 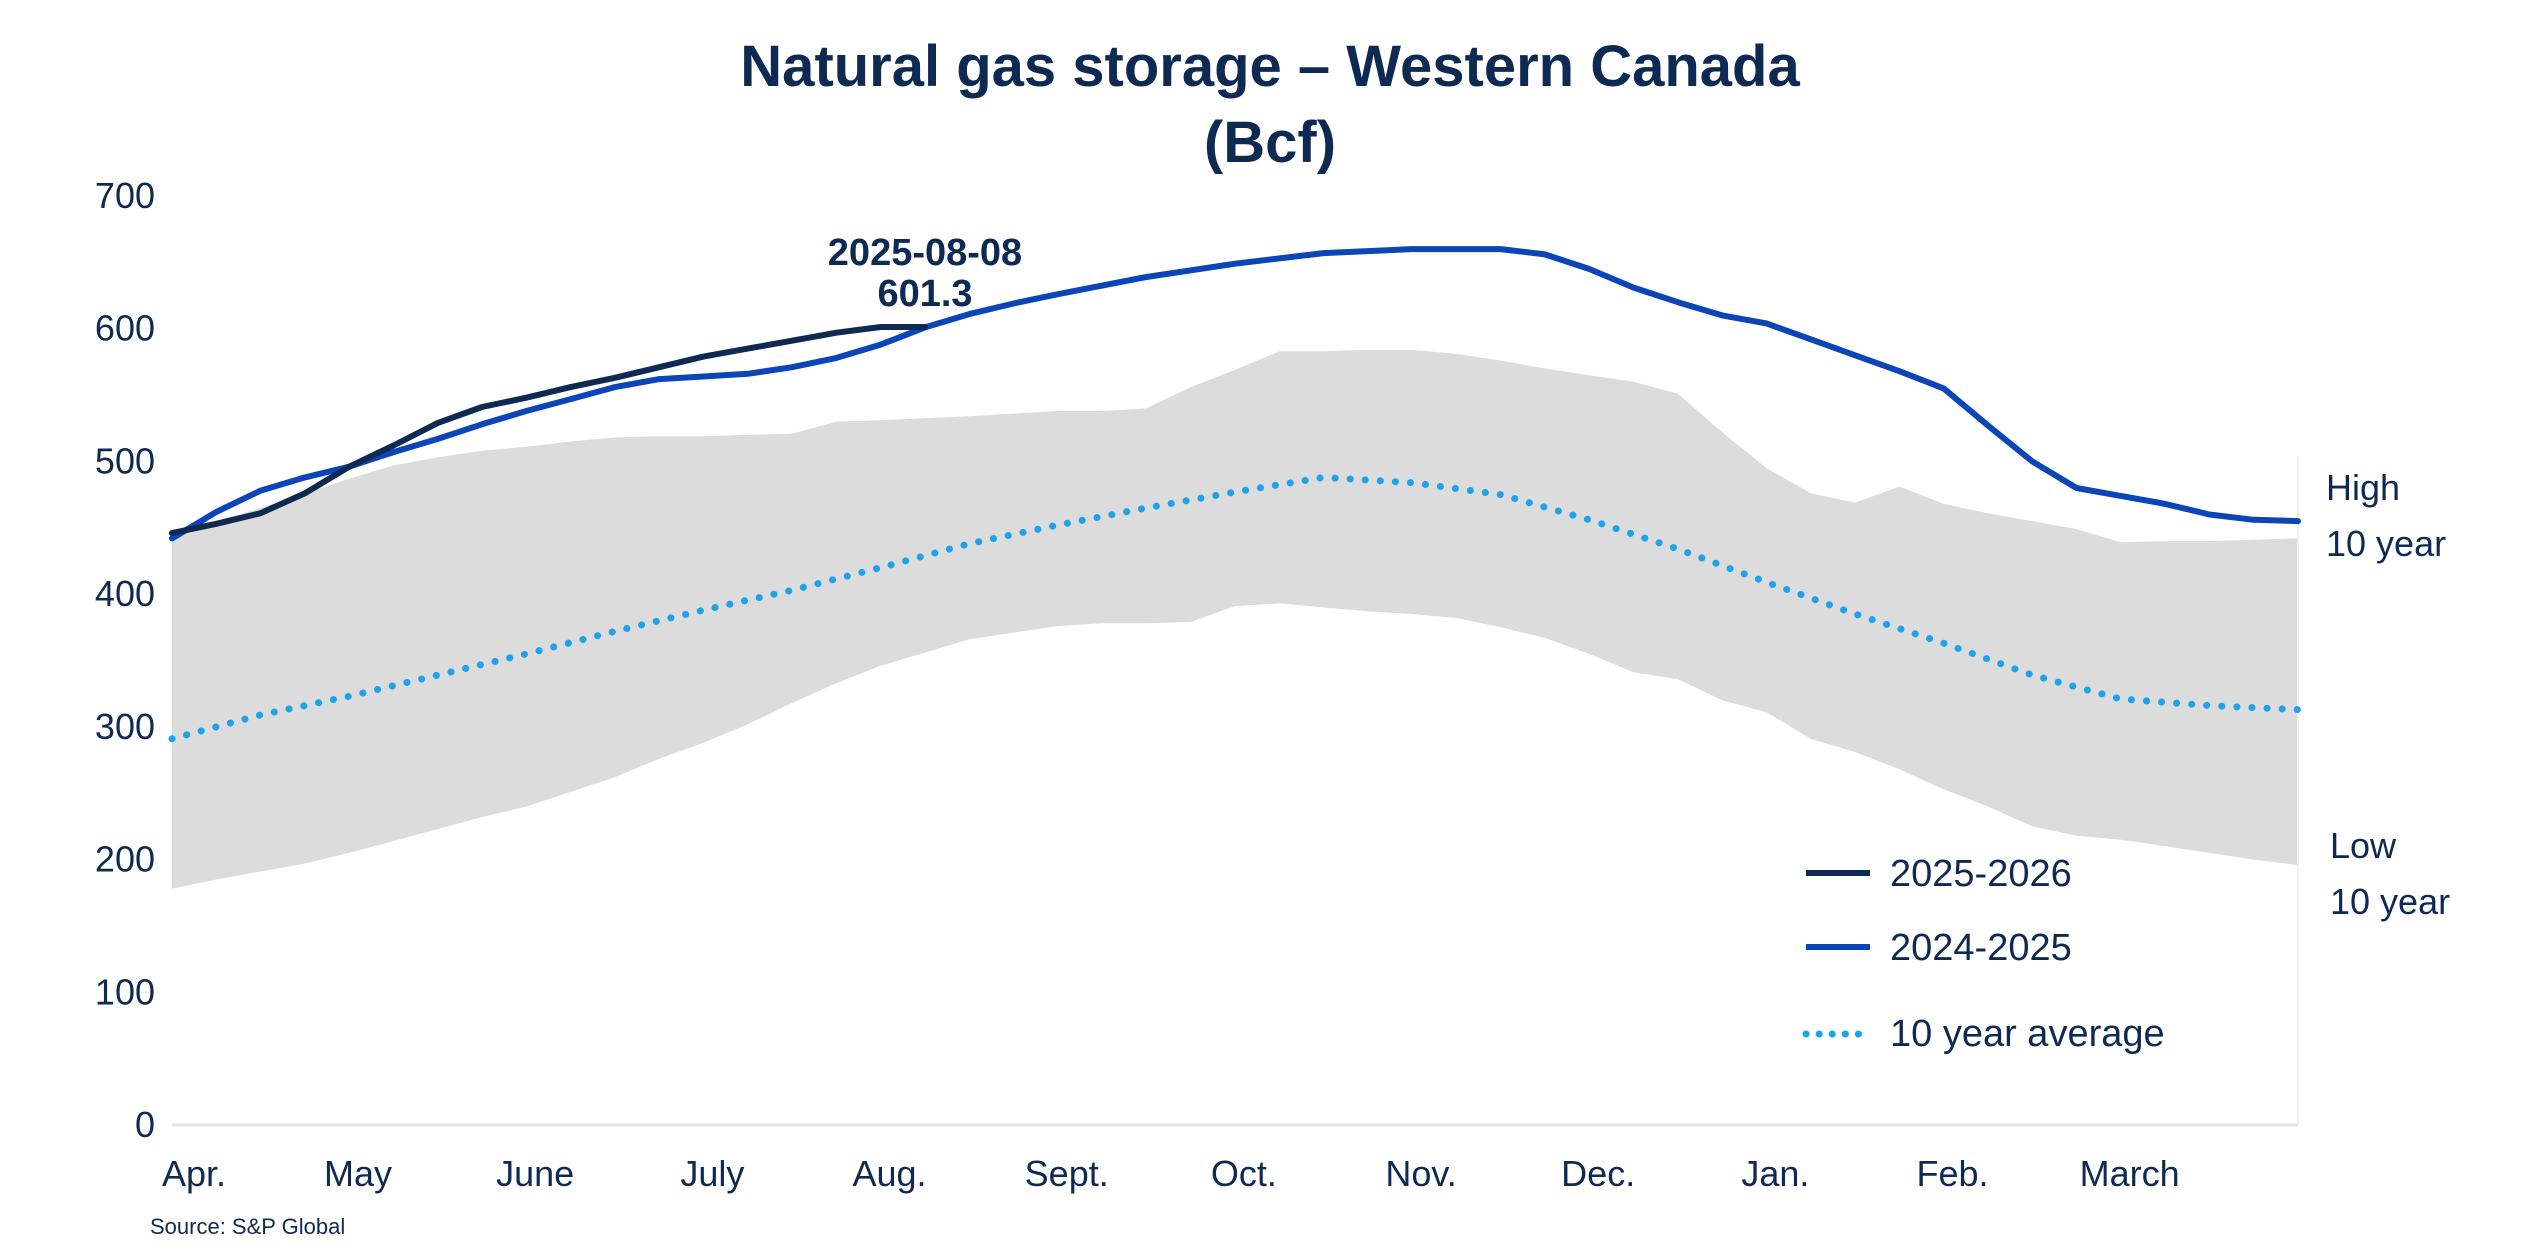 What do you see at coordinates (2027, 1034) in the screenshot?
I see `legend-label-10-year-average: 10 year average` at bounding box center [2027, 1034].